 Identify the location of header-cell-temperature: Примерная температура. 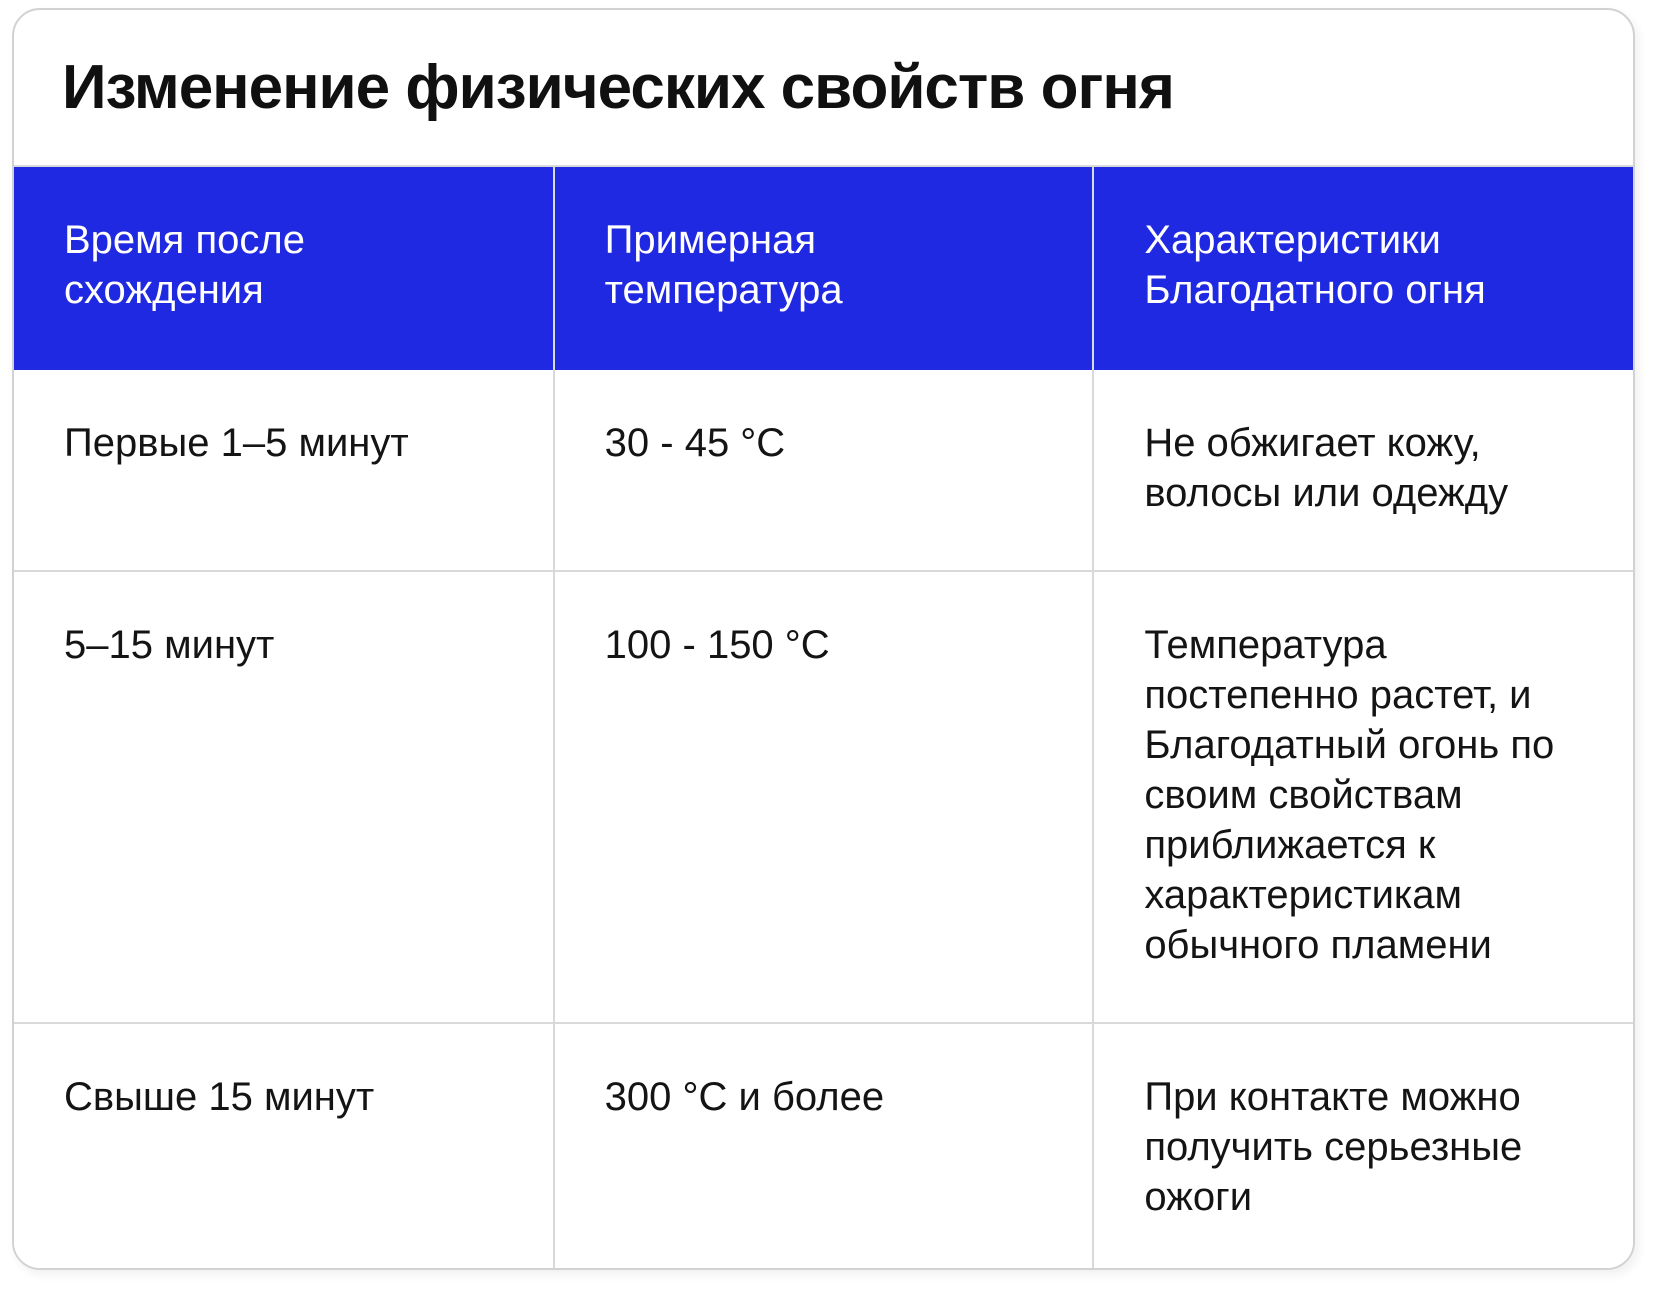
(823, 268).